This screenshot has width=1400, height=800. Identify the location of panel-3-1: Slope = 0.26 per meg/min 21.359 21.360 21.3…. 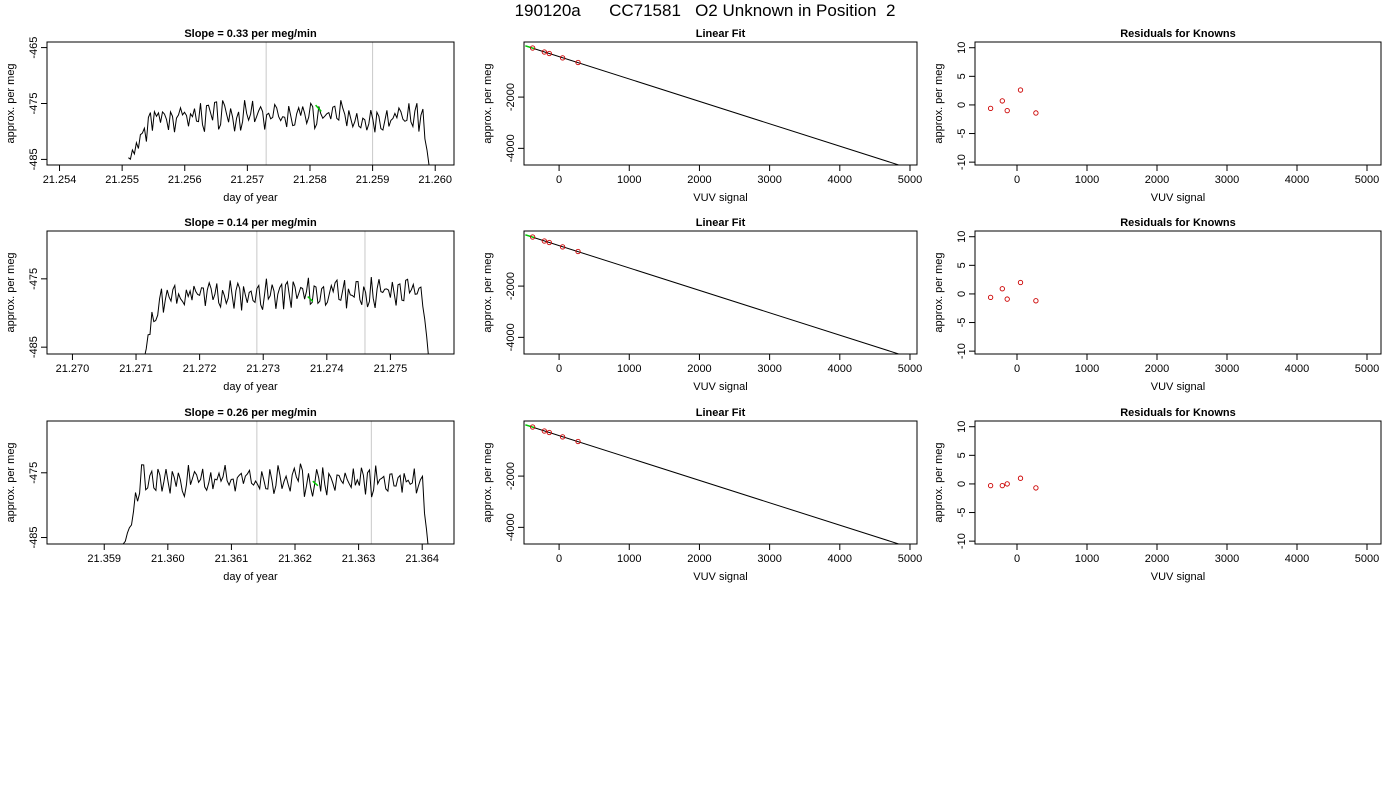
(230, 495).